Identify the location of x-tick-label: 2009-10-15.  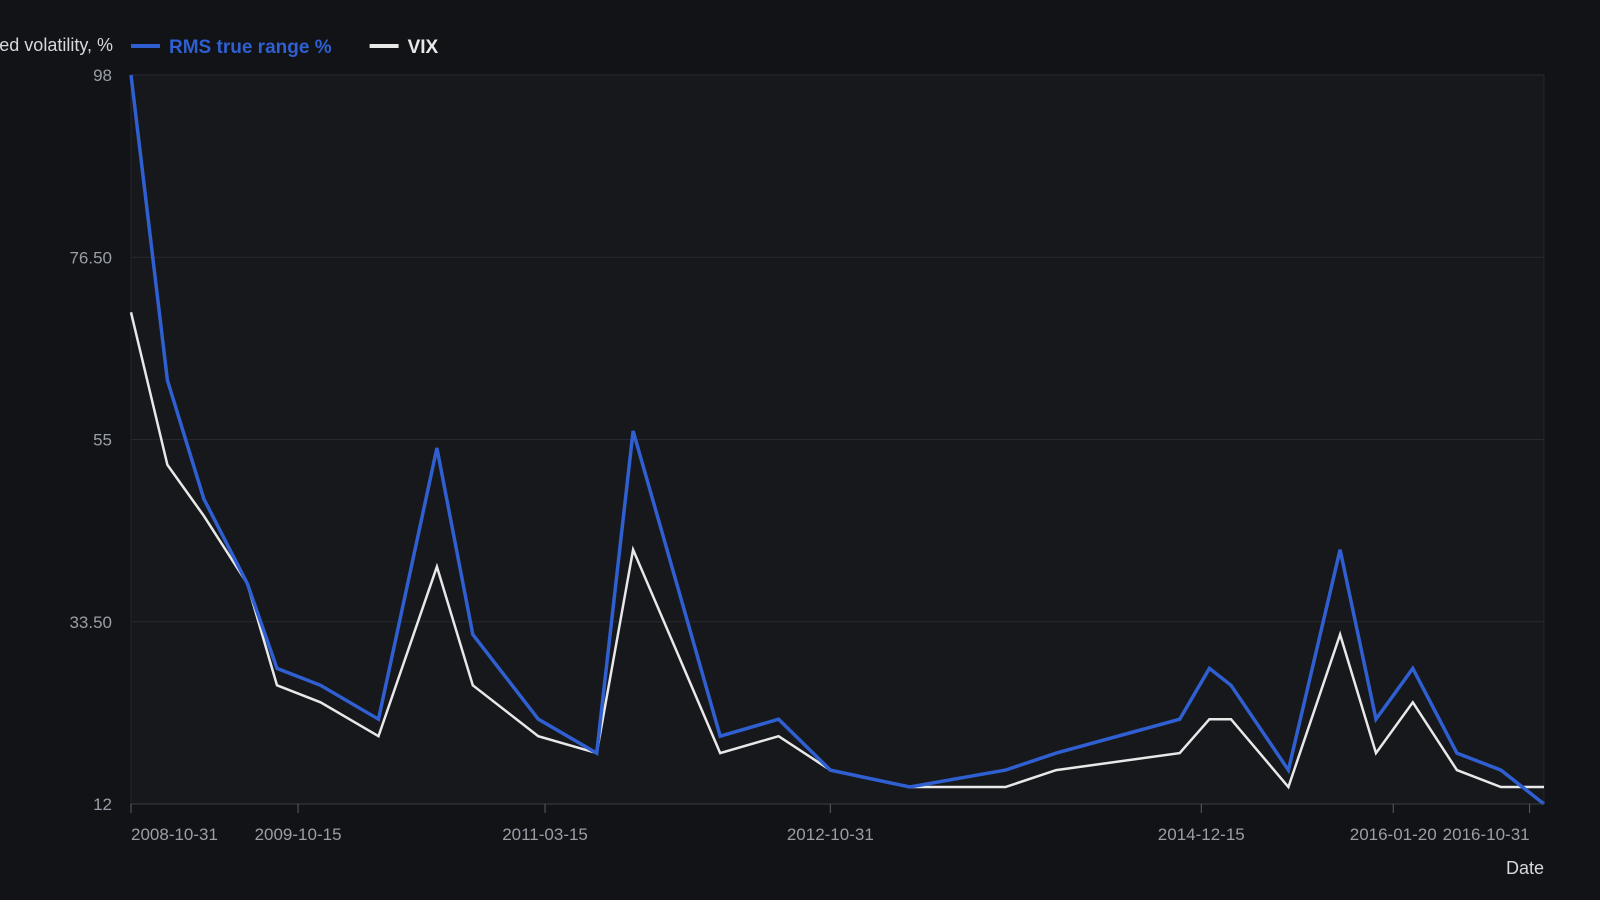
(298, 834).